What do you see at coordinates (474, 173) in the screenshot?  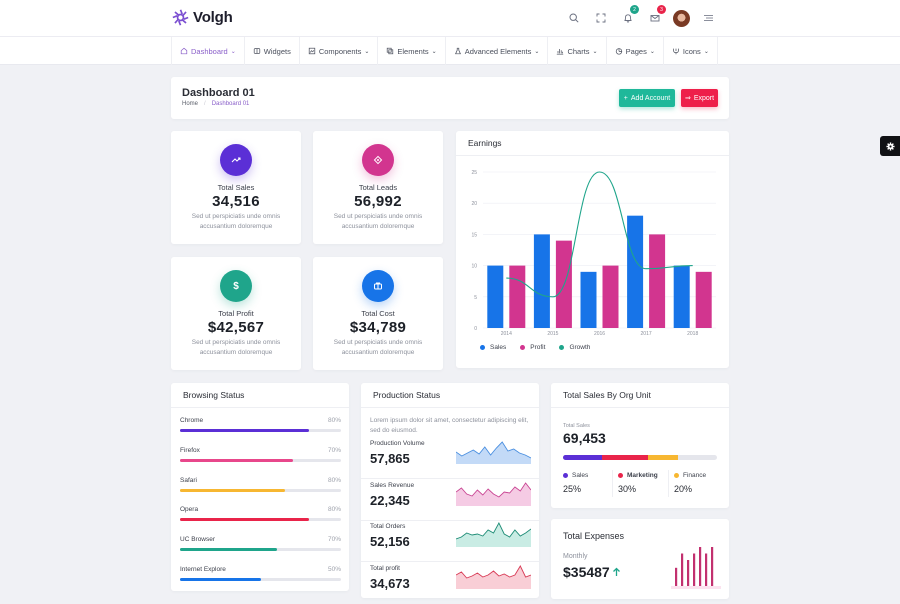 I see `svg-text: 25` at bounding box center [474, 173].